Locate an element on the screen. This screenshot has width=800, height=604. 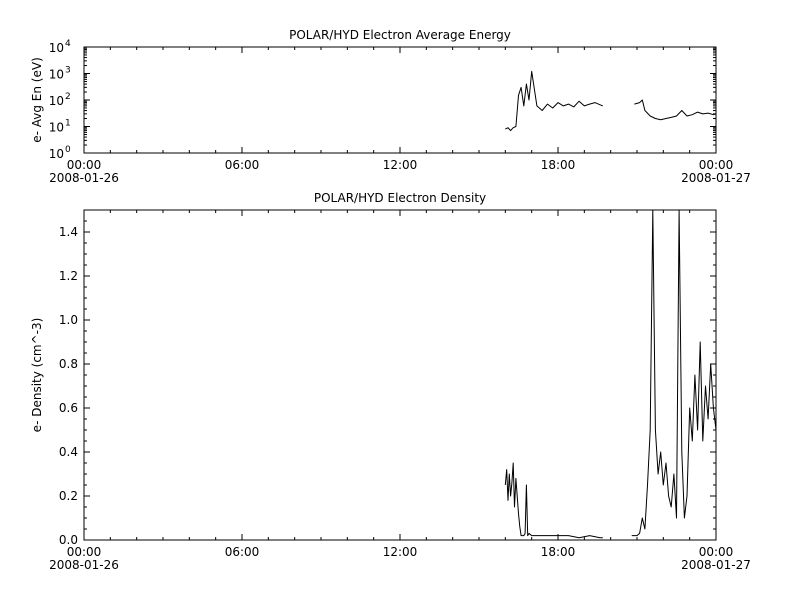
density-y-tick-label: 0.8 is located at coordinates (68, 364).